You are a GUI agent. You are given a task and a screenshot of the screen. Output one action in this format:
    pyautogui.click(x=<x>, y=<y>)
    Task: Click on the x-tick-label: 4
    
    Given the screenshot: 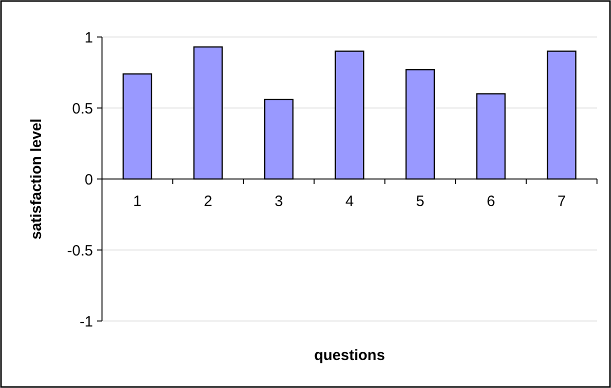 What is the action you would take?
    pyautogui.click(x=349, y=201)
    